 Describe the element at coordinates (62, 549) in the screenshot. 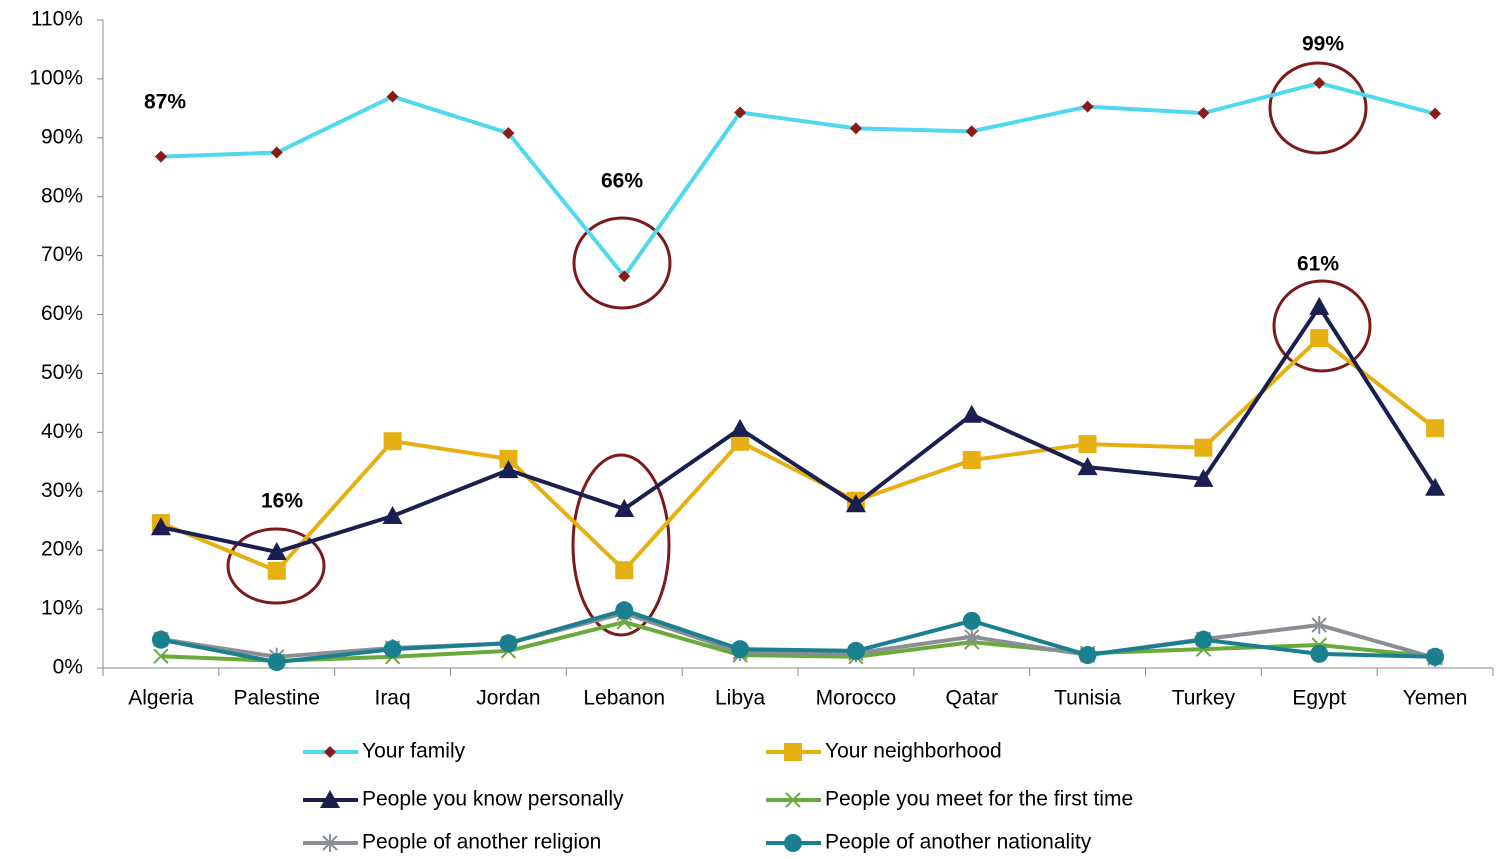

I see `y-tick-label: 20%` at that location.